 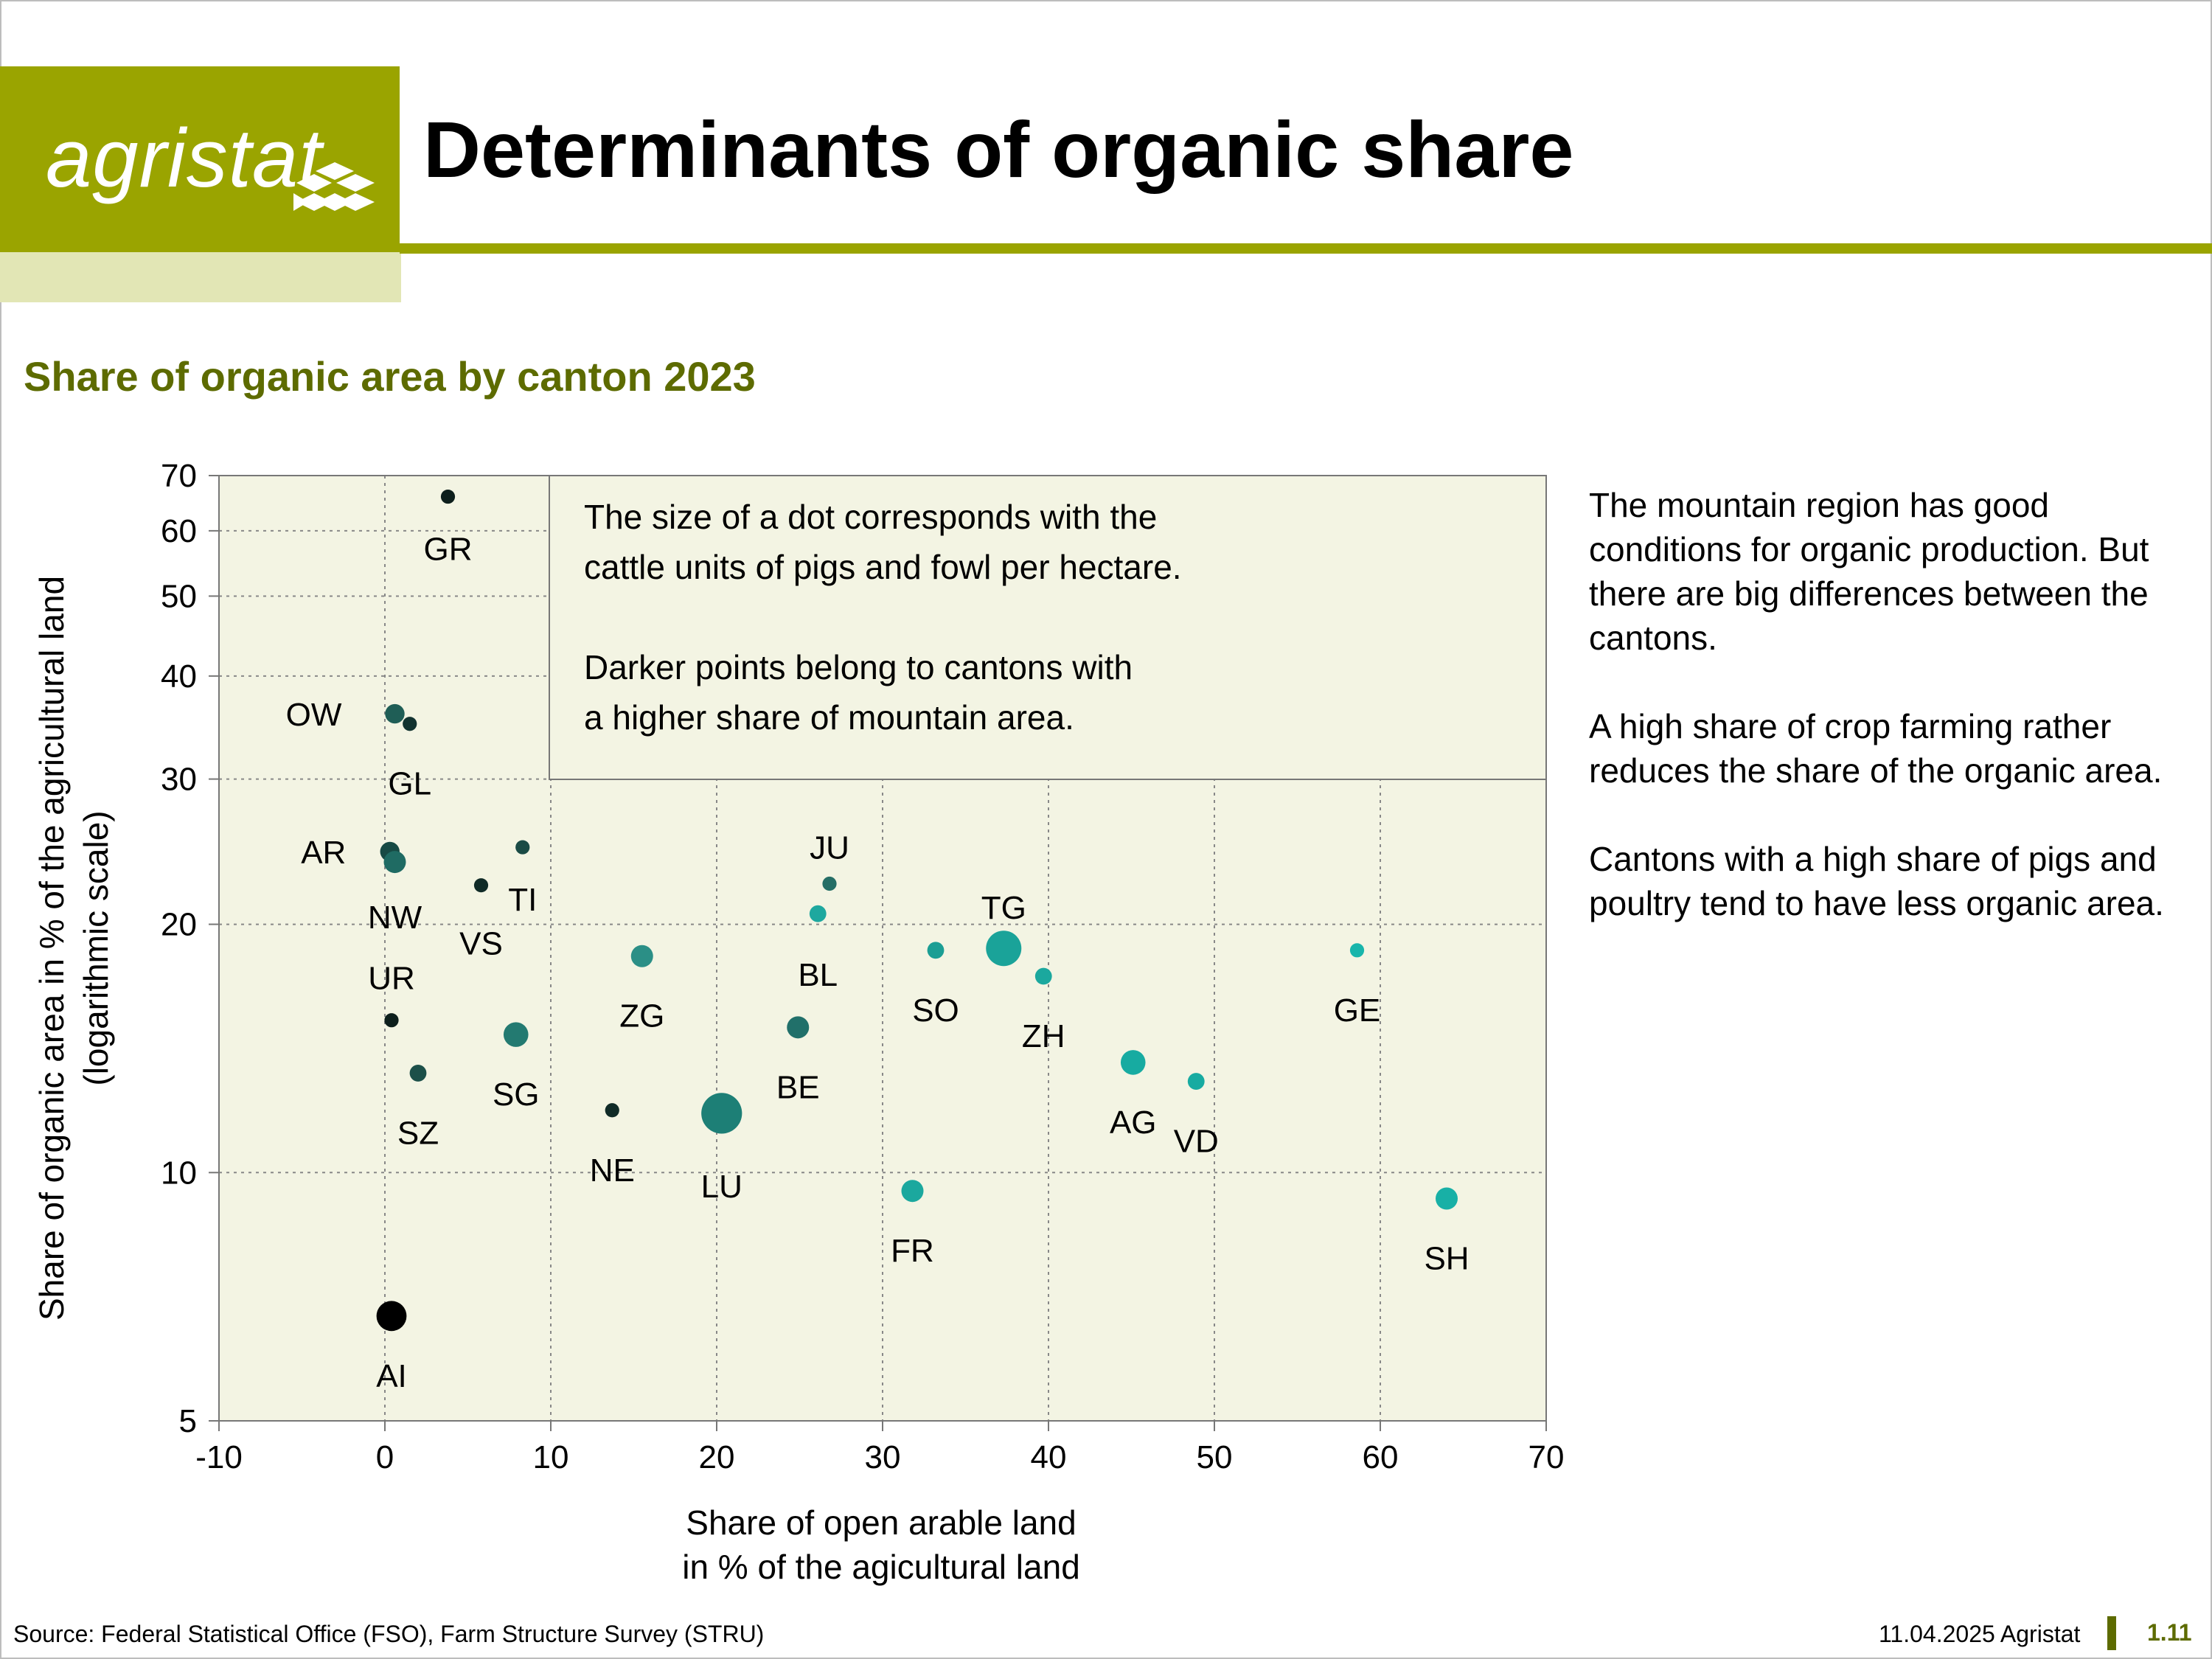 What do you see at coordinates (418, 1073) in the screenshot?
I see `data-point-sz` at bounding box center [418, 1073].